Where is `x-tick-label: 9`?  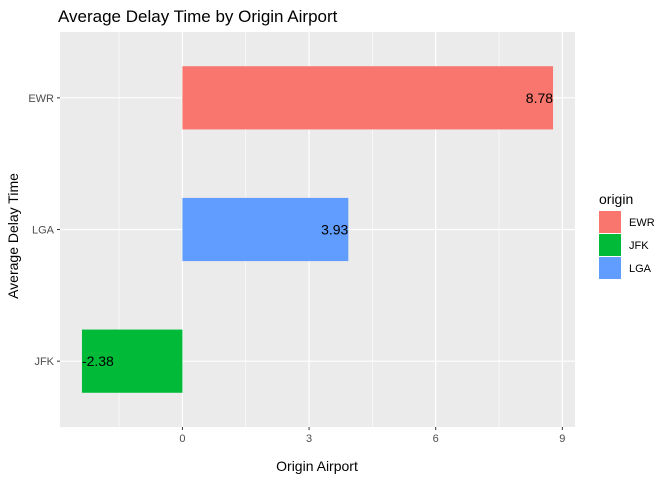
x-tick-label: 9 is located at coordinates (562, 439).